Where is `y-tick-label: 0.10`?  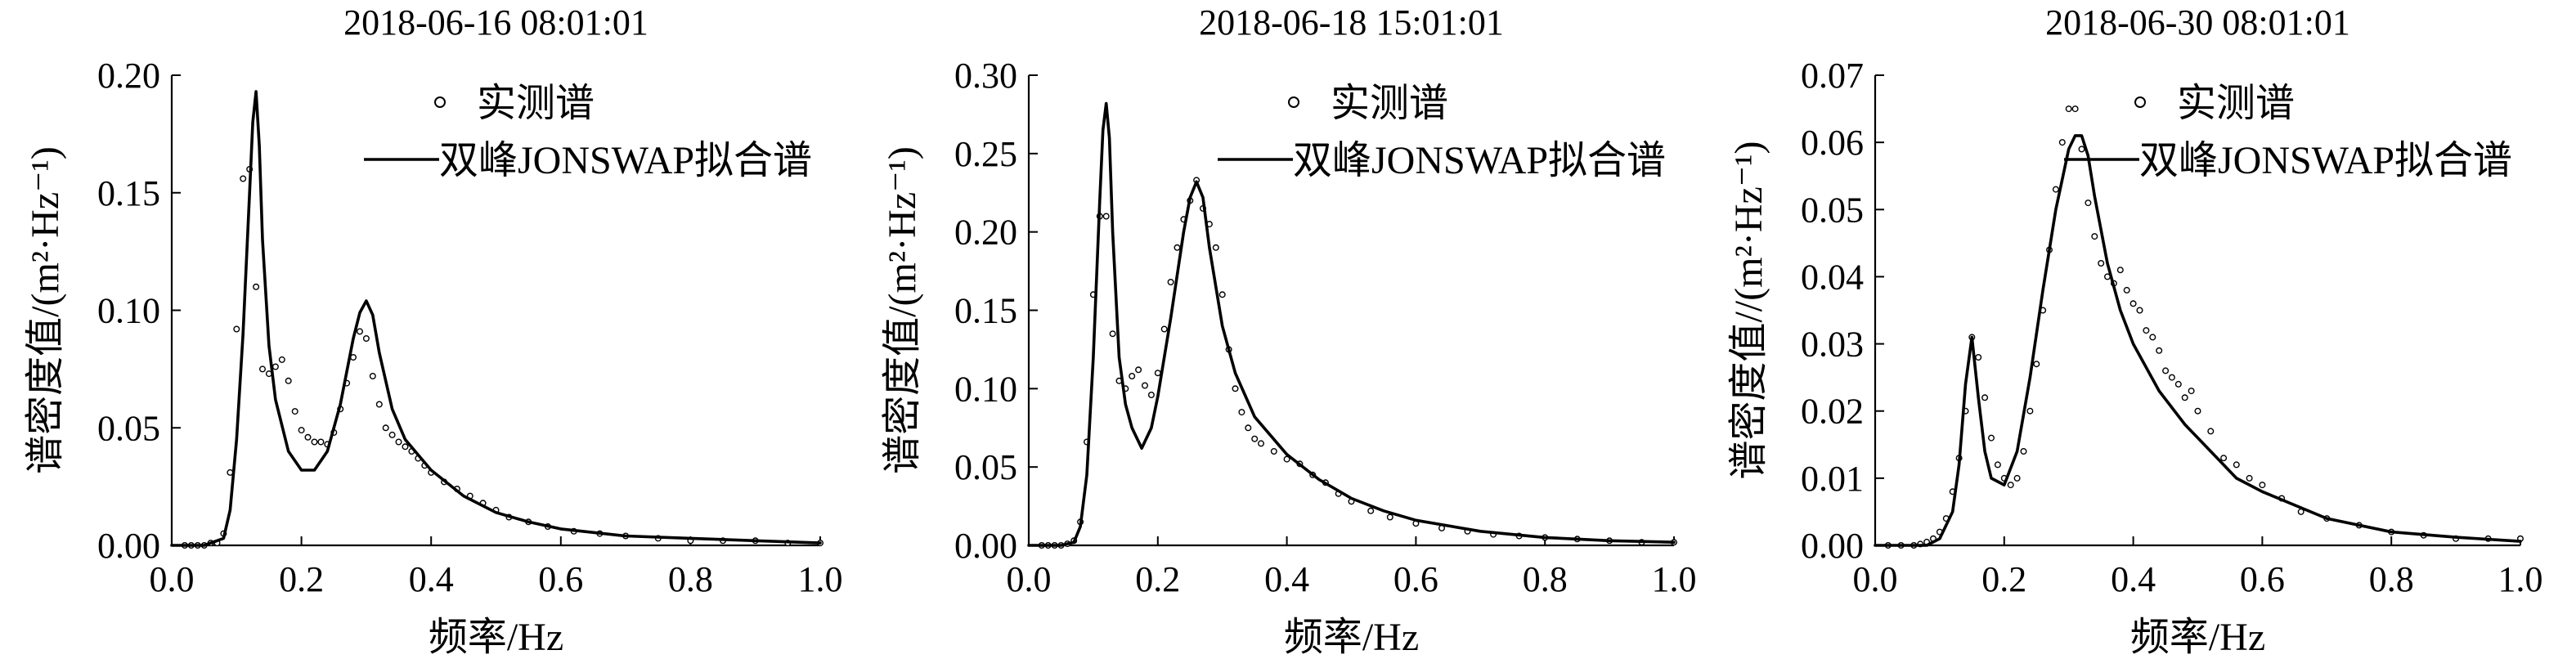
y-tick-label: 0.10 is located at coordinates (986, 389).